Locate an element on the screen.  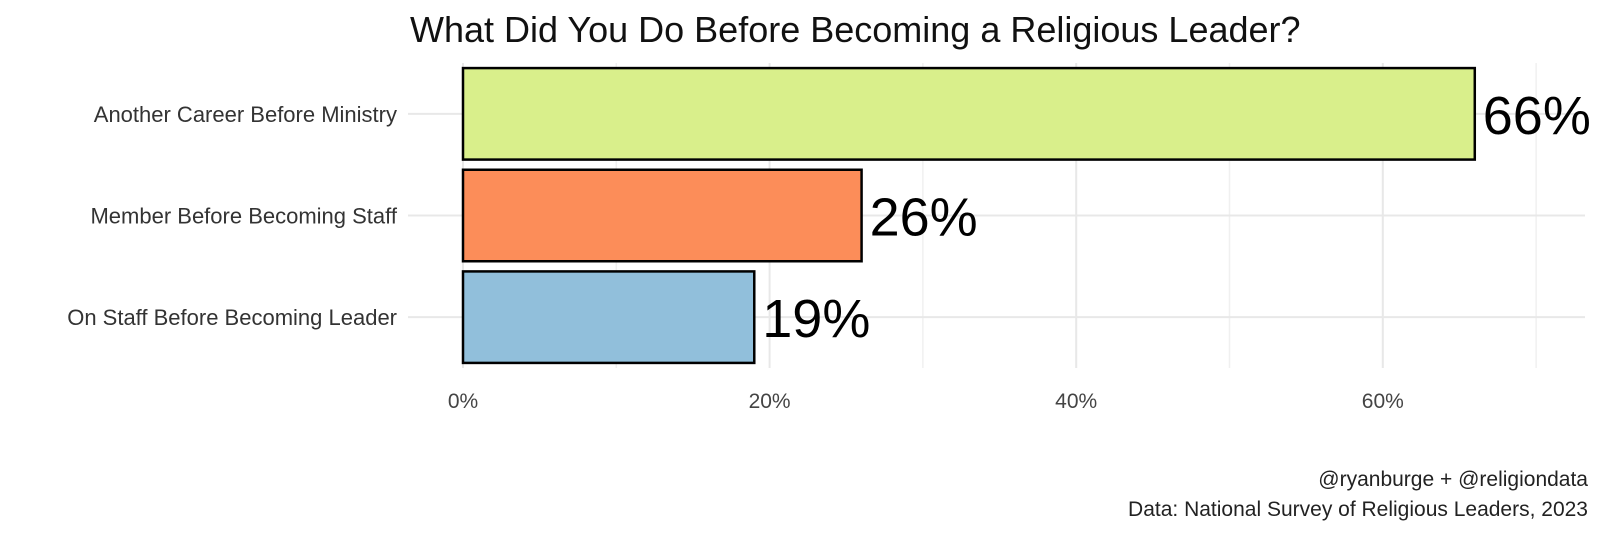
x-tick-label: 0% is located at coordinates (463, 401).